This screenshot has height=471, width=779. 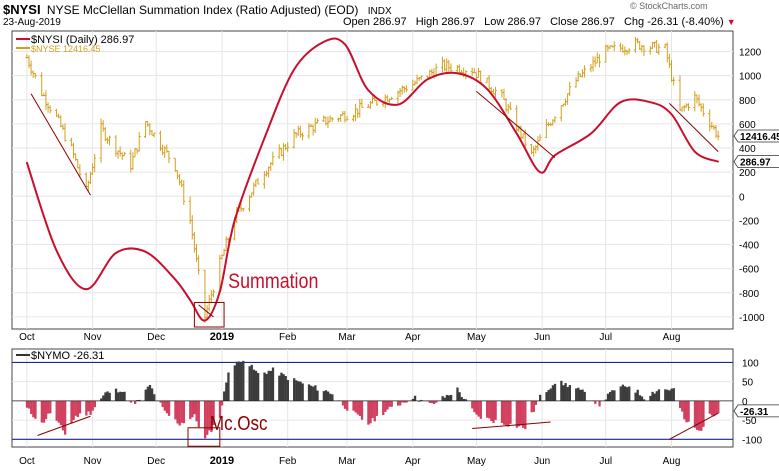 I want to click on lower-y-tick-label: -50, so click(x=749, y=421).